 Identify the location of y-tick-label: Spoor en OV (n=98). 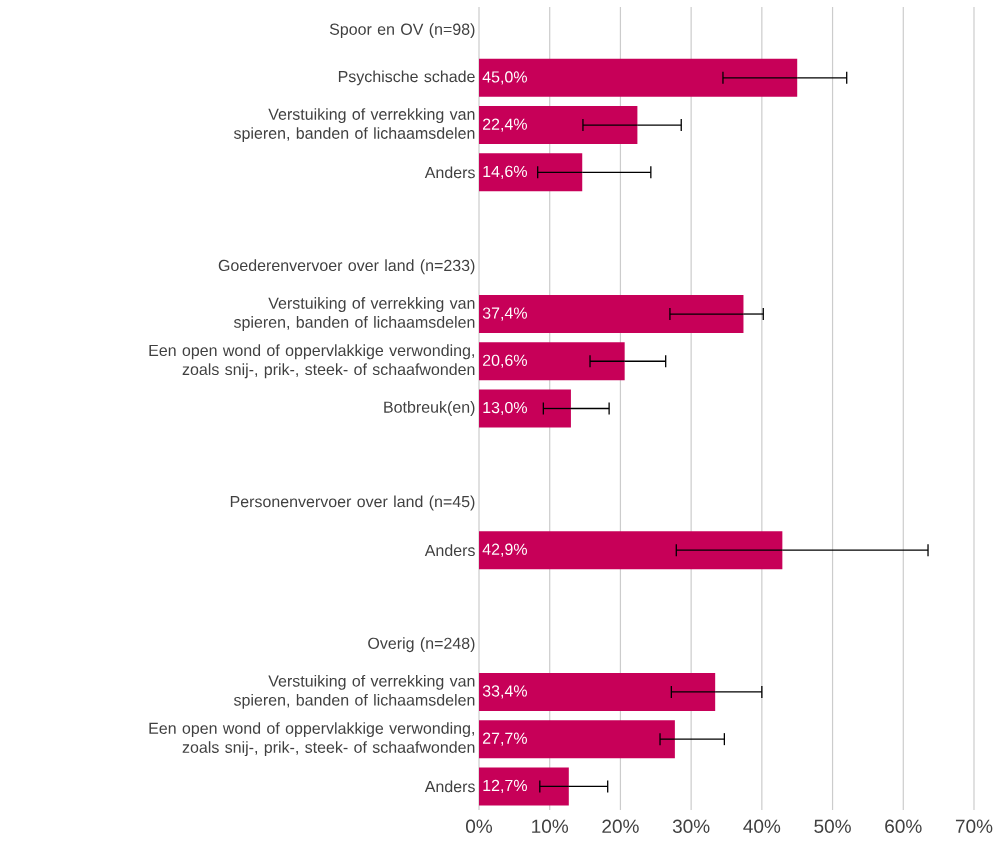
(402, 31).